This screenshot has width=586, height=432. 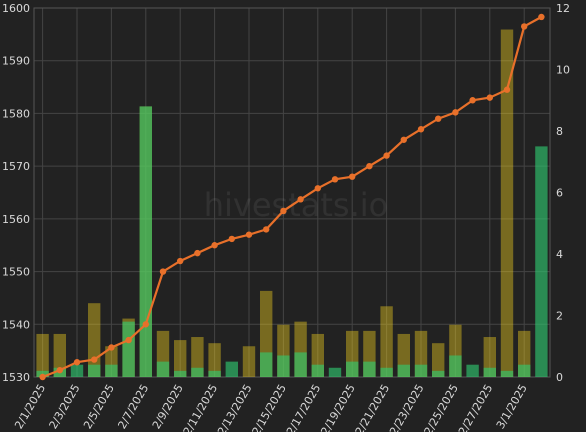 I want to click on y-left-tick-label: 1590, so click(x=16, y=61).